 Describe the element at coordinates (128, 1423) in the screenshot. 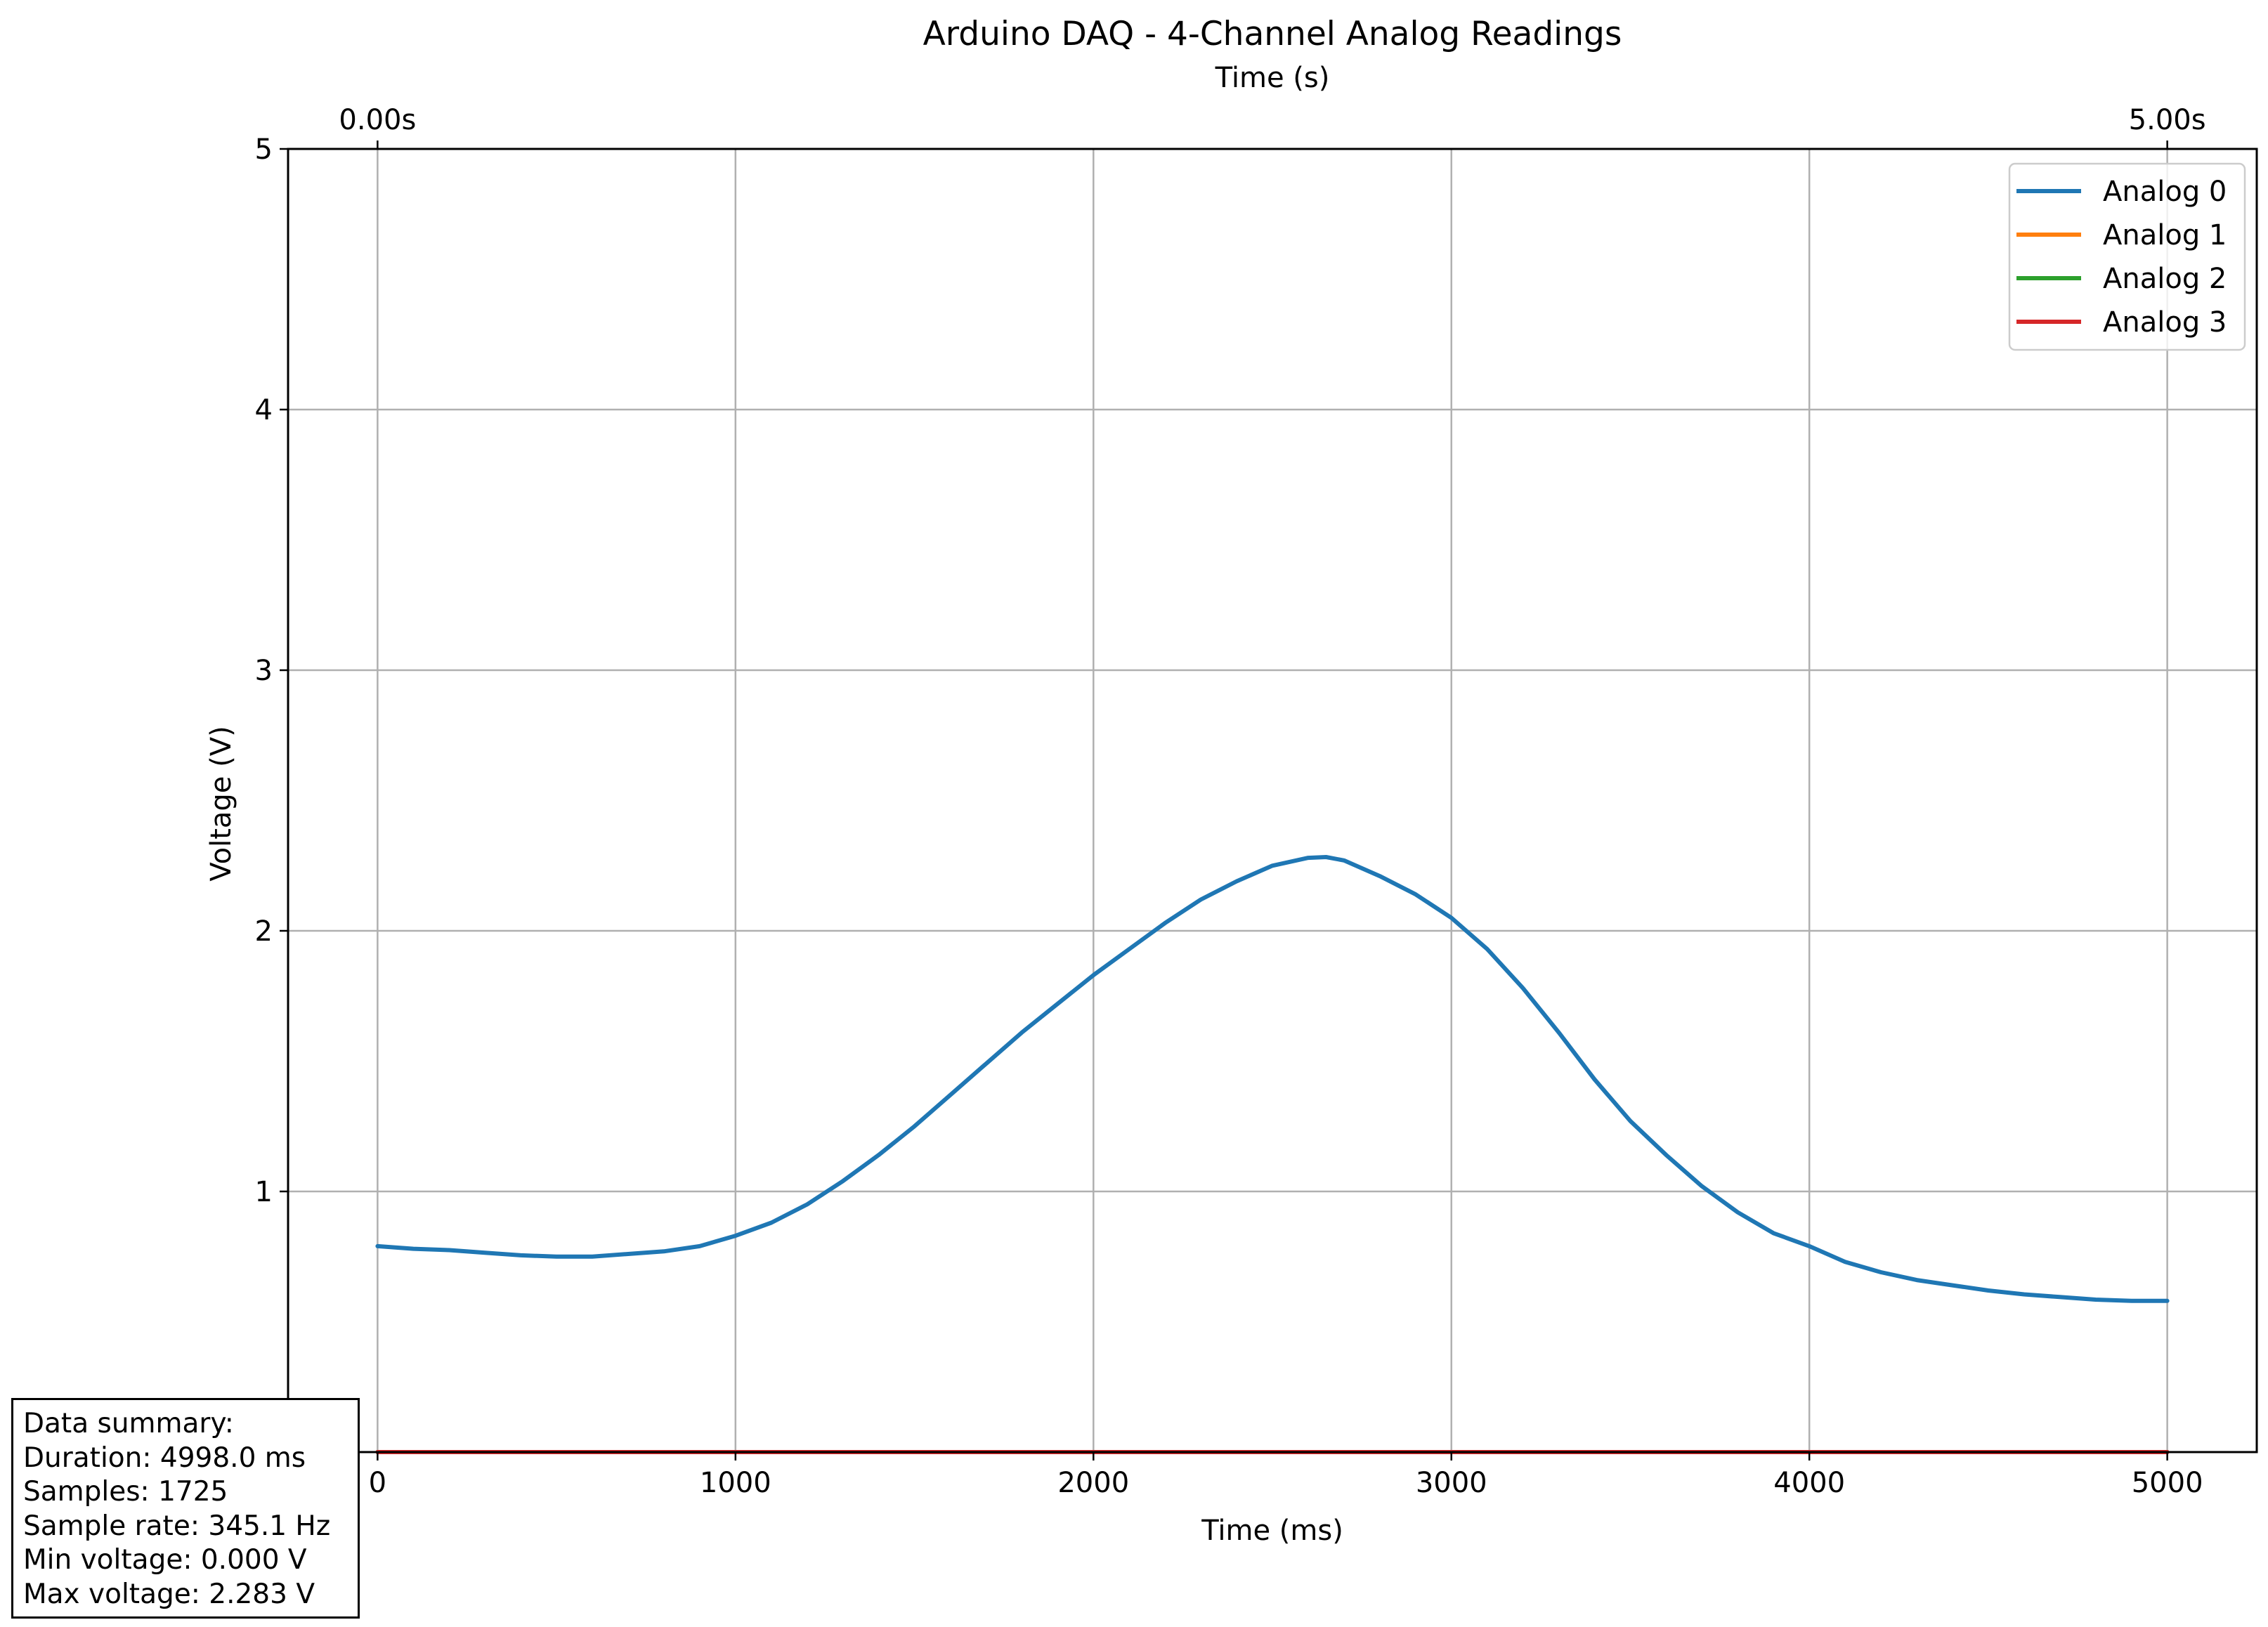

I see `summary-heading: Data summary:` at that location.